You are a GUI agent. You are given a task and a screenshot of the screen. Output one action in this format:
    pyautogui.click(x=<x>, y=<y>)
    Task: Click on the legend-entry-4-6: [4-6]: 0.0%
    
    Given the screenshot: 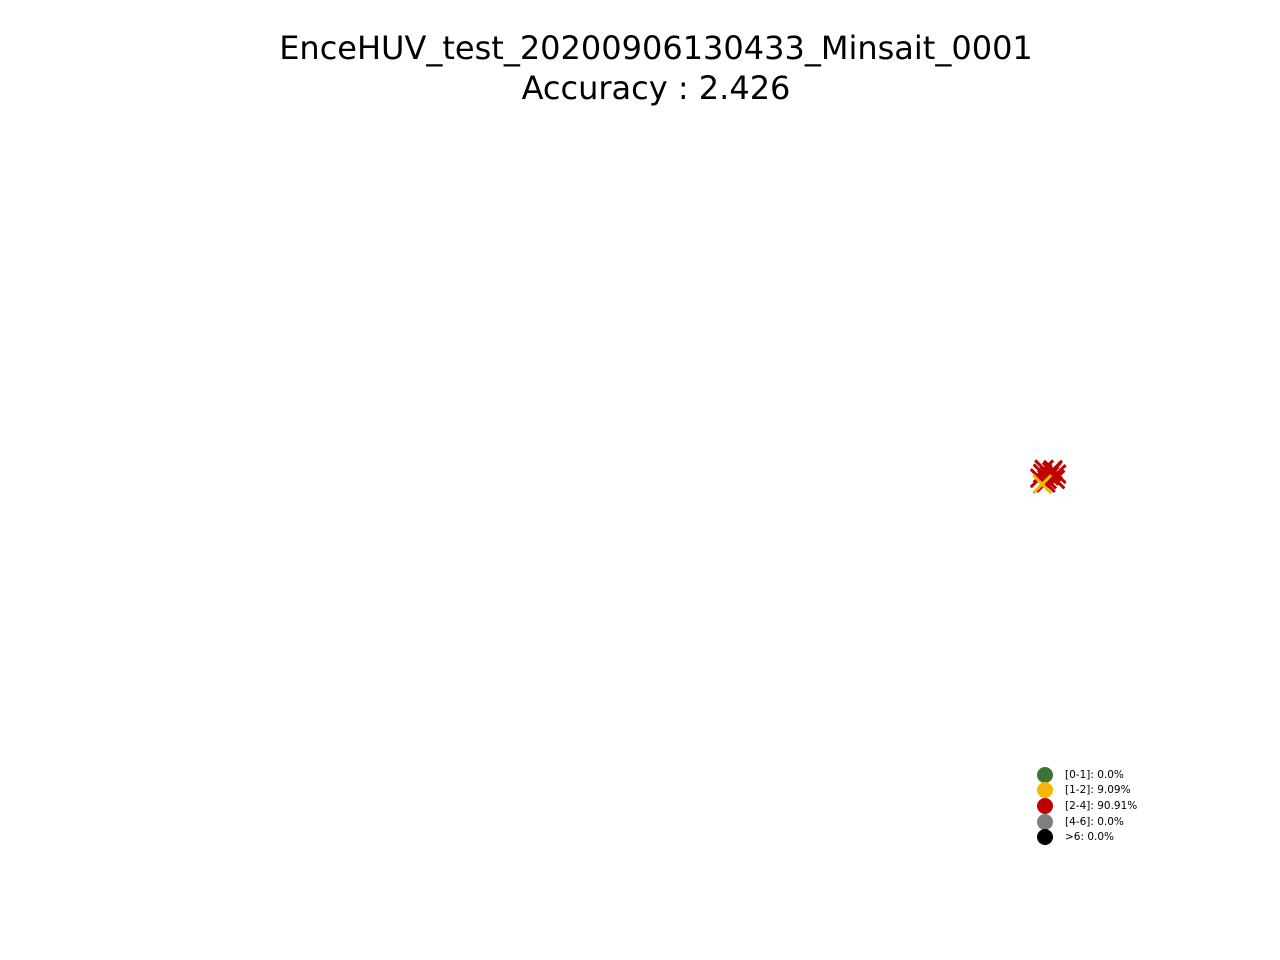 What is the action you would take?
    pyautogui.click(x=1099, y=821)
    